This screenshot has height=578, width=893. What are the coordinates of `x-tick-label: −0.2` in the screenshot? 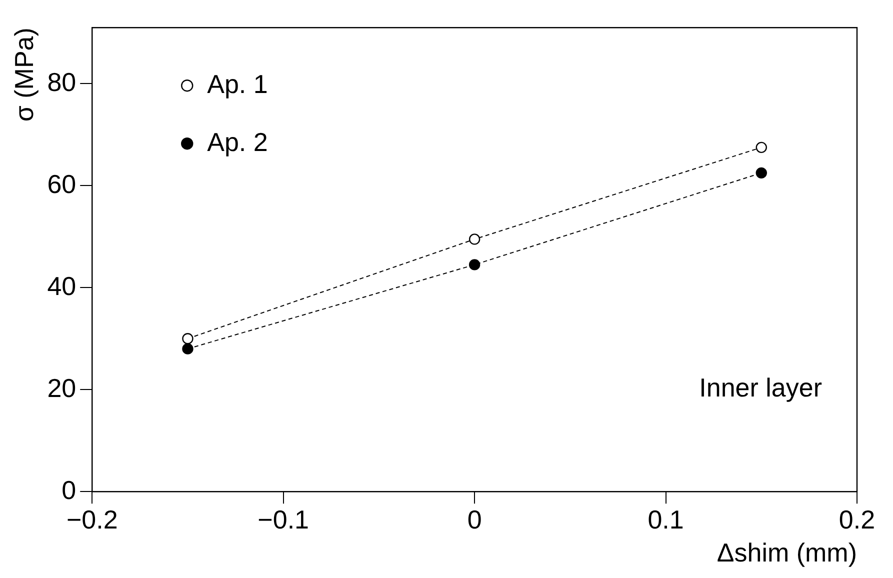 It's located at (92, 519).